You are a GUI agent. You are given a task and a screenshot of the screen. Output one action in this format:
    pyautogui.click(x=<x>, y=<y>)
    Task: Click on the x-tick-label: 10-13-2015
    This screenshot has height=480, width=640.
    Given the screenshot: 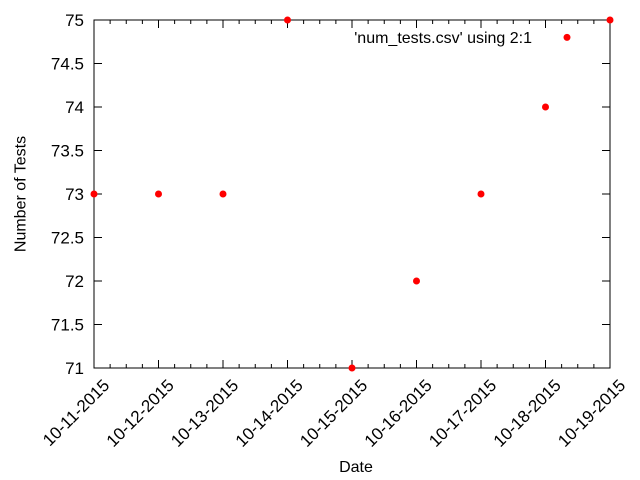 What is the action you would take?
    pyautogui.click(x=204, y=413)
    